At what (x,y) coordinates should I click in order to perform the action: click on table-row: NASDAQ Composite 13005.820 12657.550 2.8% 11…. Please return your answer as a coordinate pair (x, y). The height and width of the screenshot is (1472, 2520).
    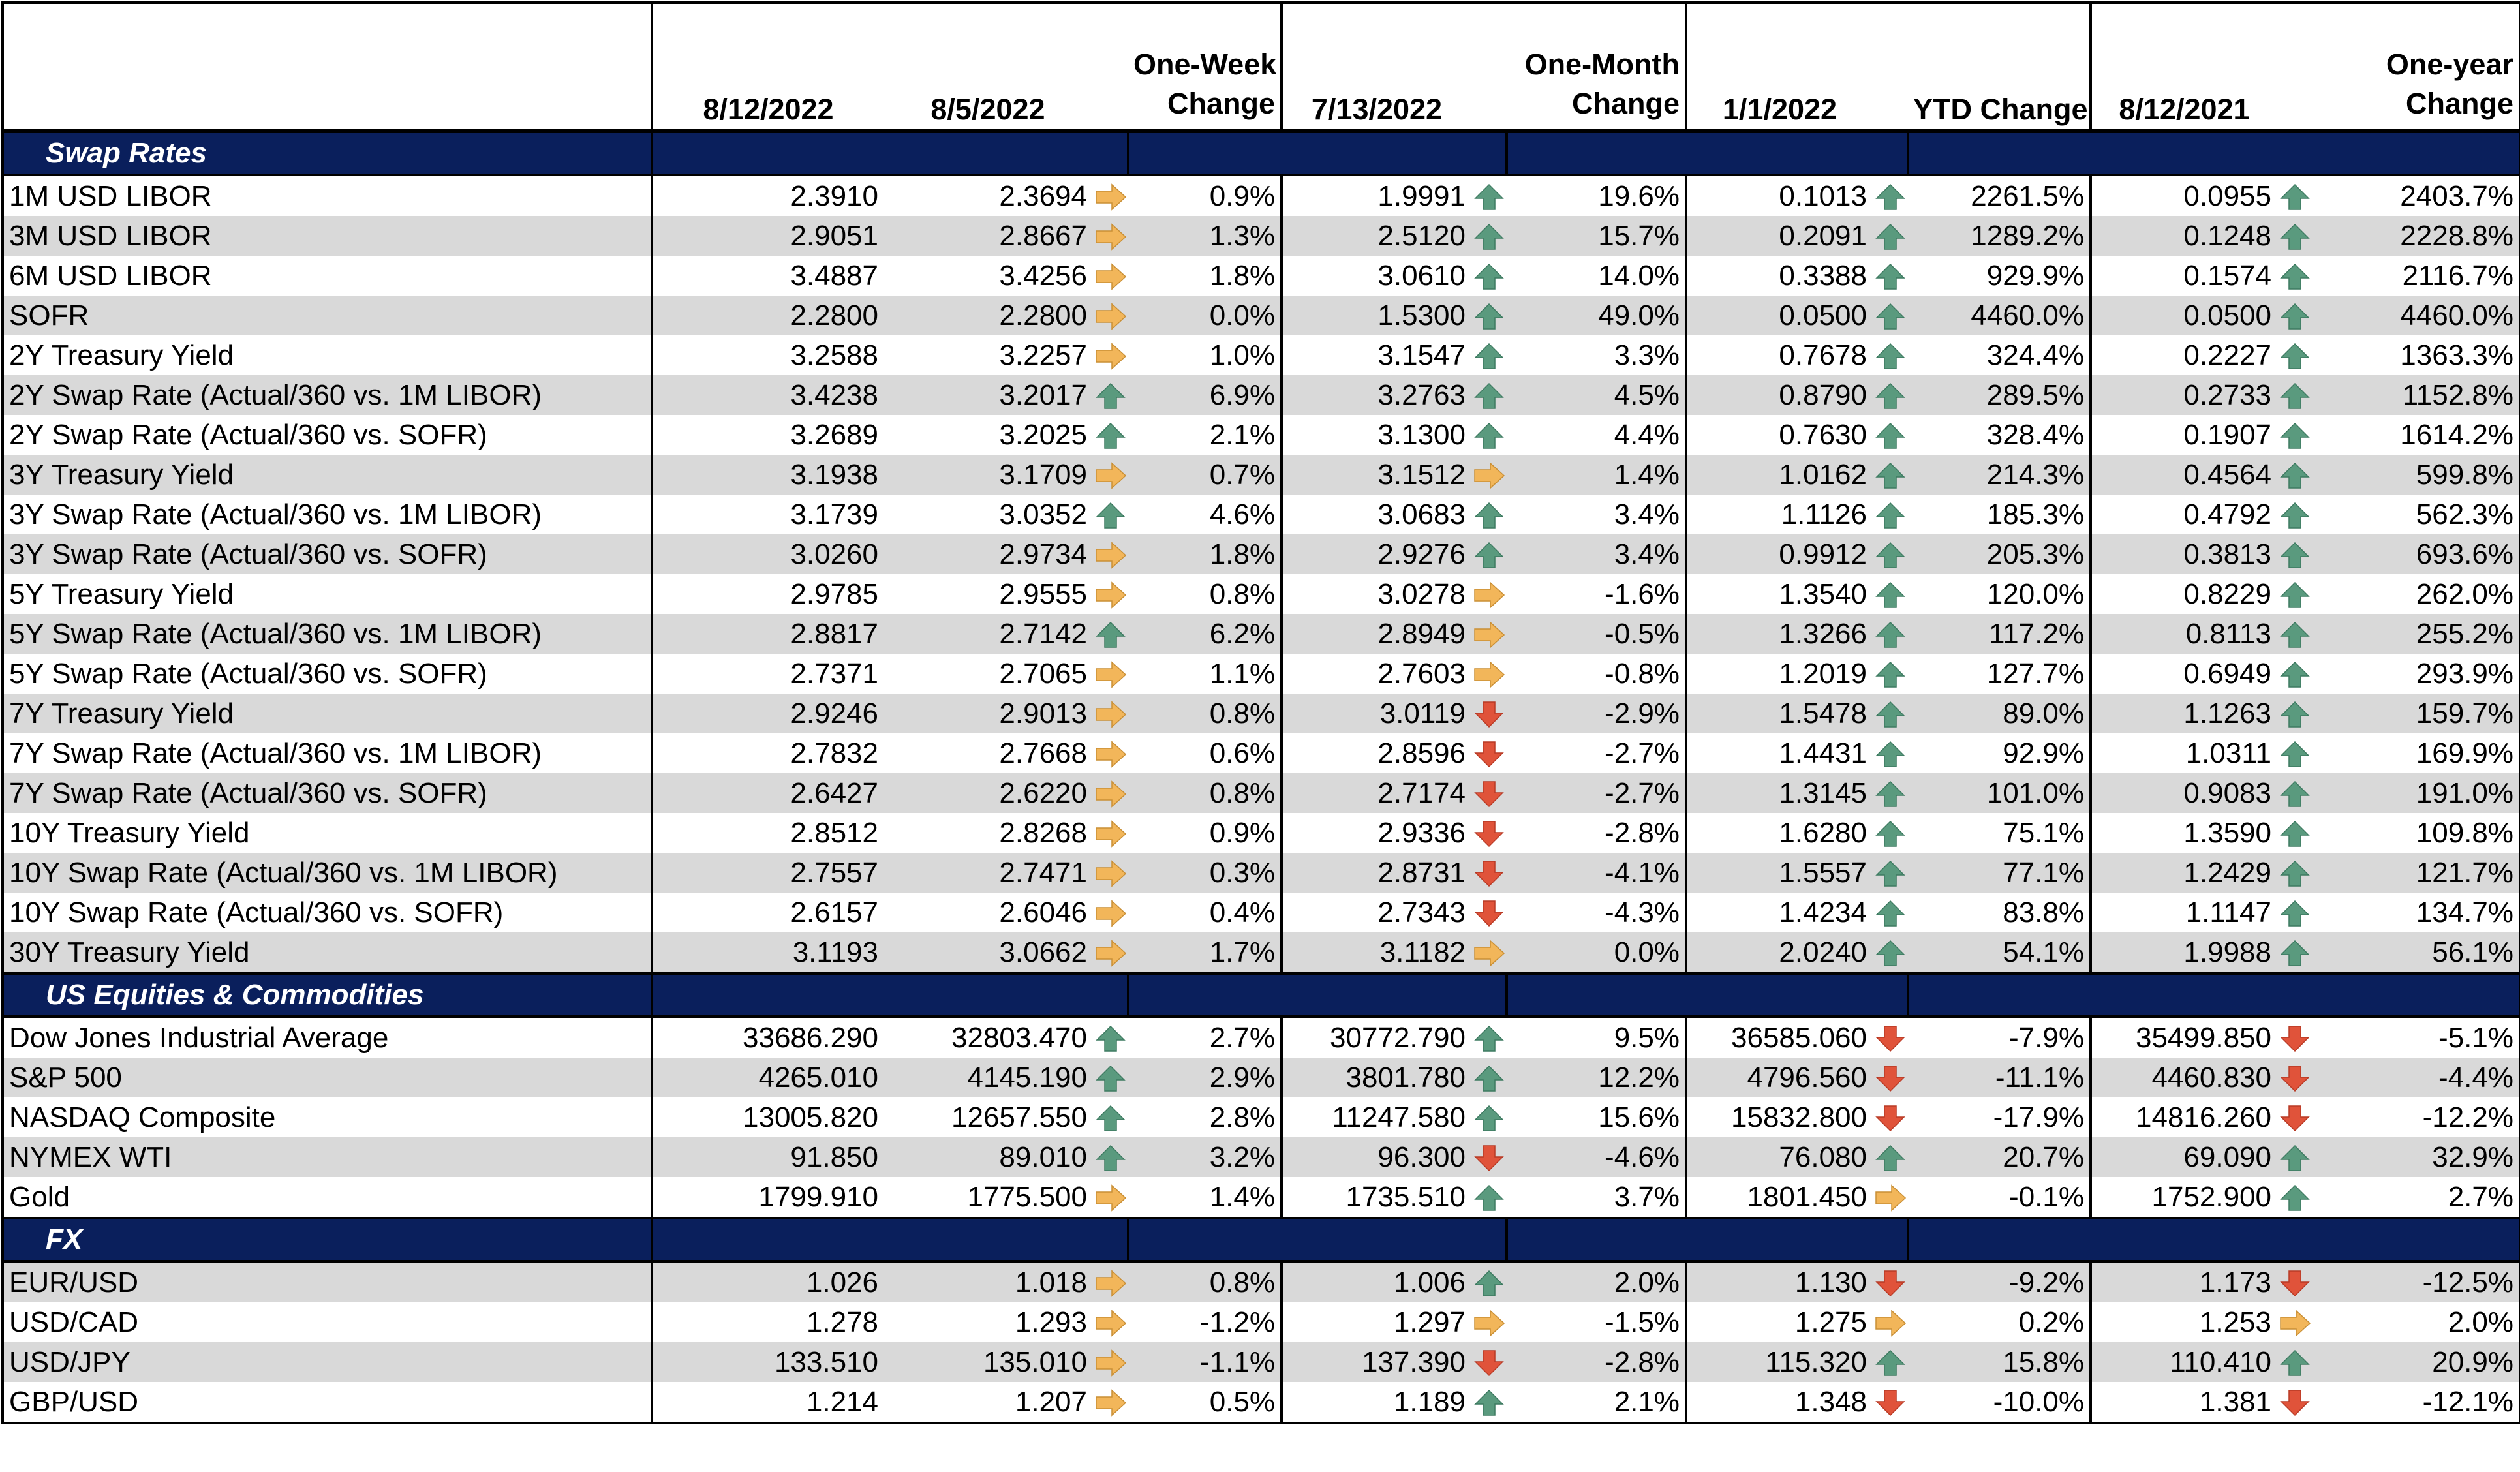
    Looking at the image, I should click on (1261, 1117).